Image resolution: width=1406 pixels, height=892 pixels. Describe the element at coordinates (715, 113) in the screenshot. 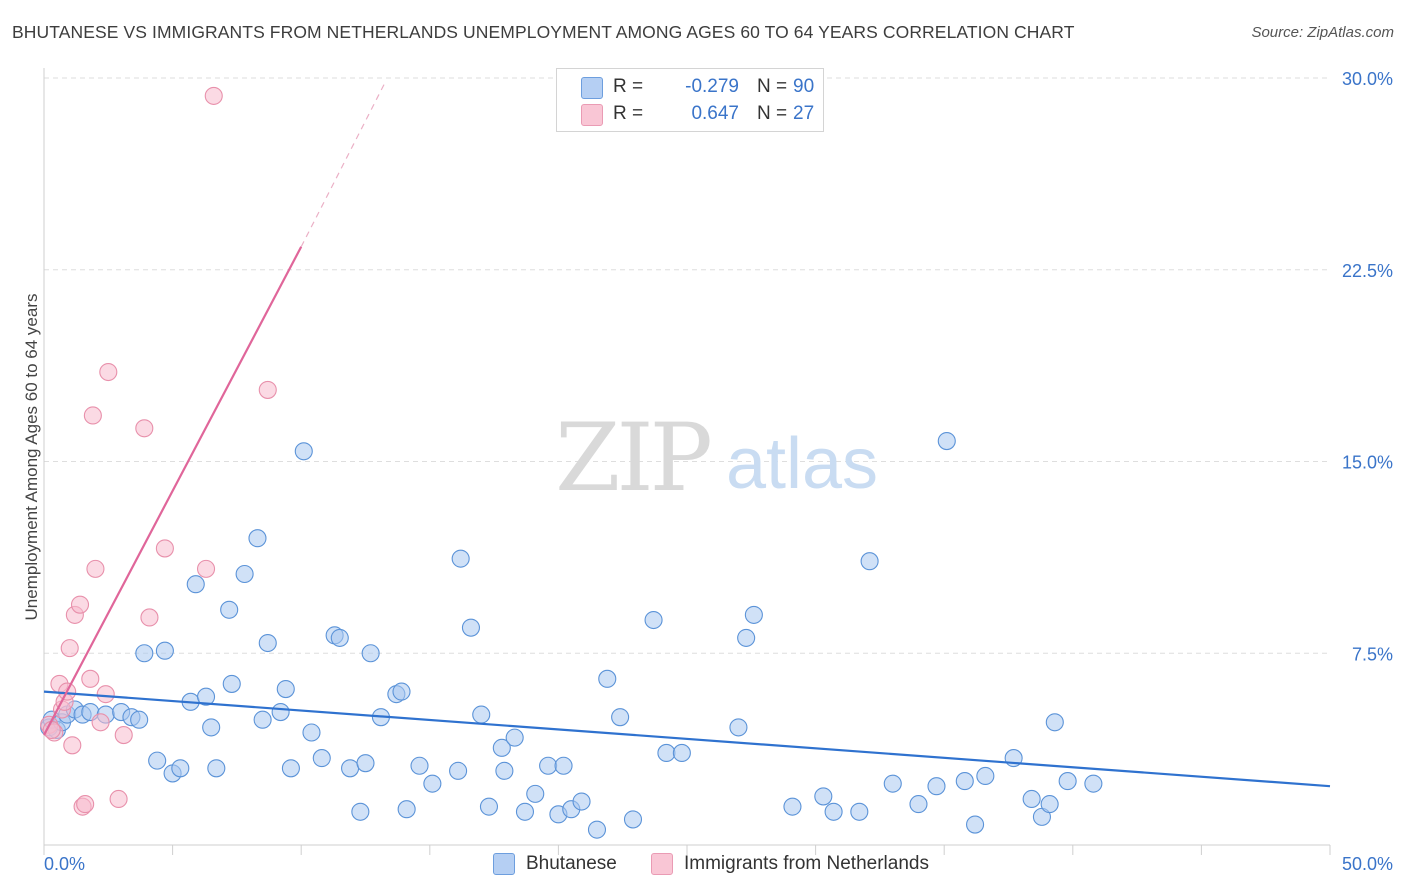

I see `r-value: 0.647` at that location.